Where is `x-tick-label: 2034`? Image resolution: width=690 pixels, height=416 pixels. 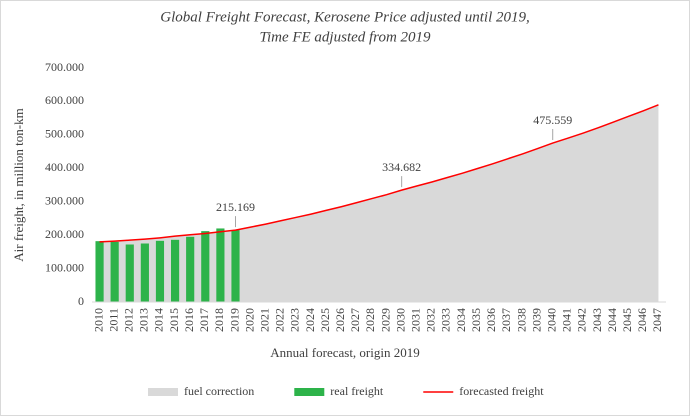 x-tick-label: 2034 is located at coordinates (461, 320).